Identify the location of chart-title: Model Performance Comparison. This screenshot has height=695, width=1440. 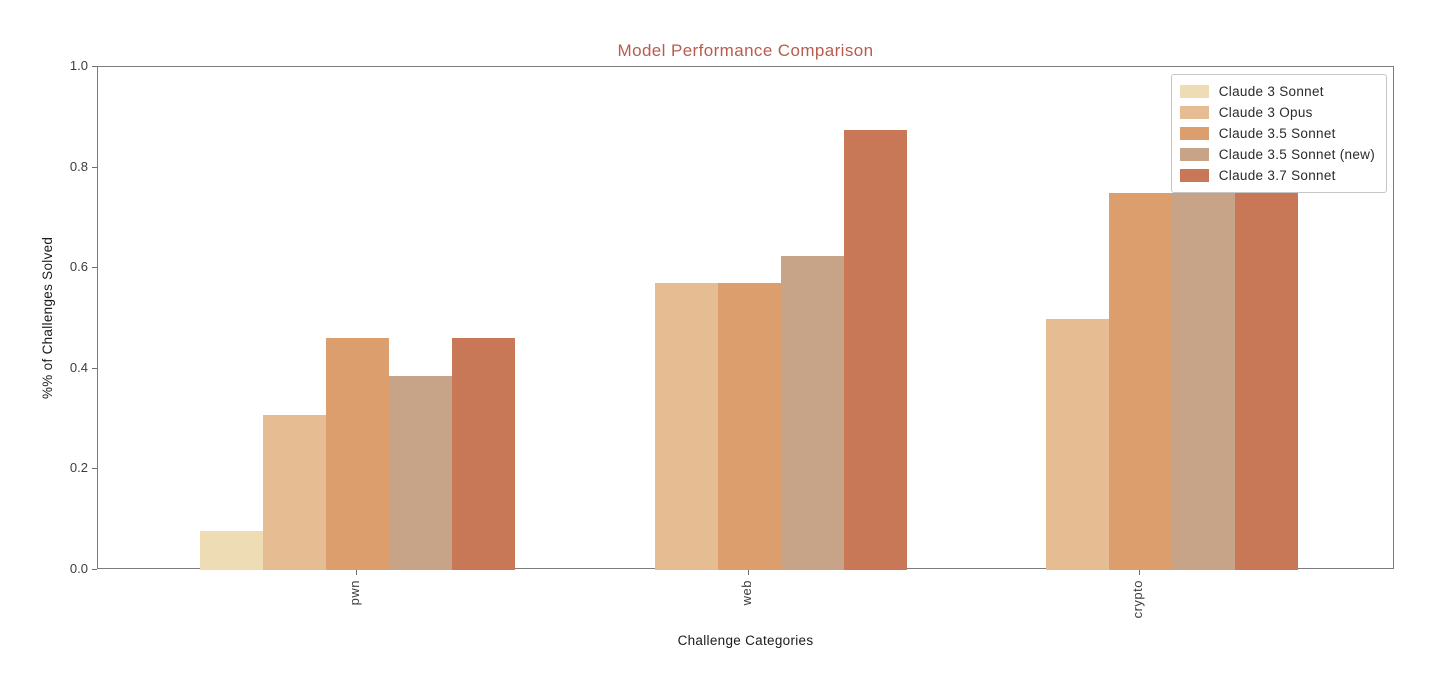
(745, 50).